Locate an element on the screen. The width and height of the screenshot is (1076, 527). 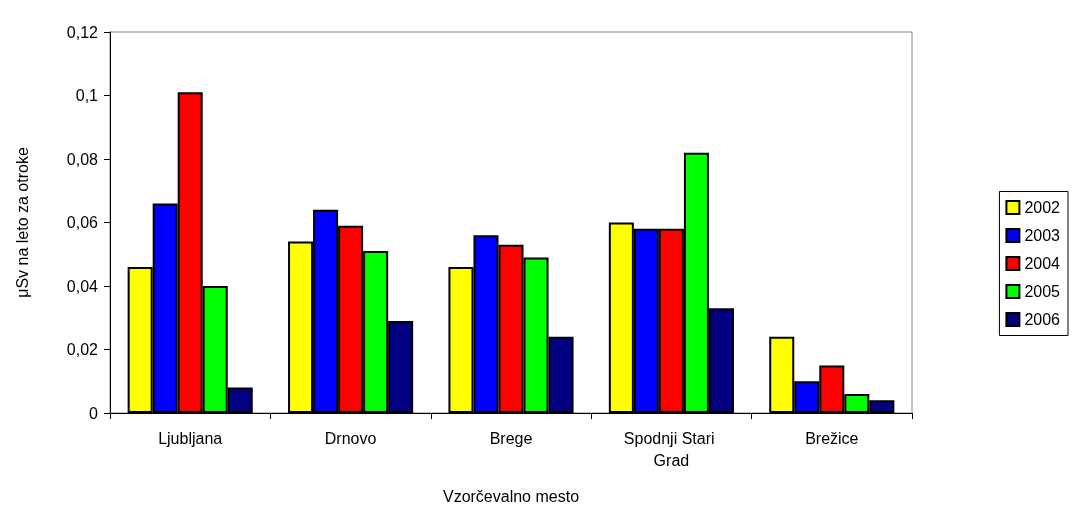
legend-label: 2005 is located at coordinates (1042, 291).